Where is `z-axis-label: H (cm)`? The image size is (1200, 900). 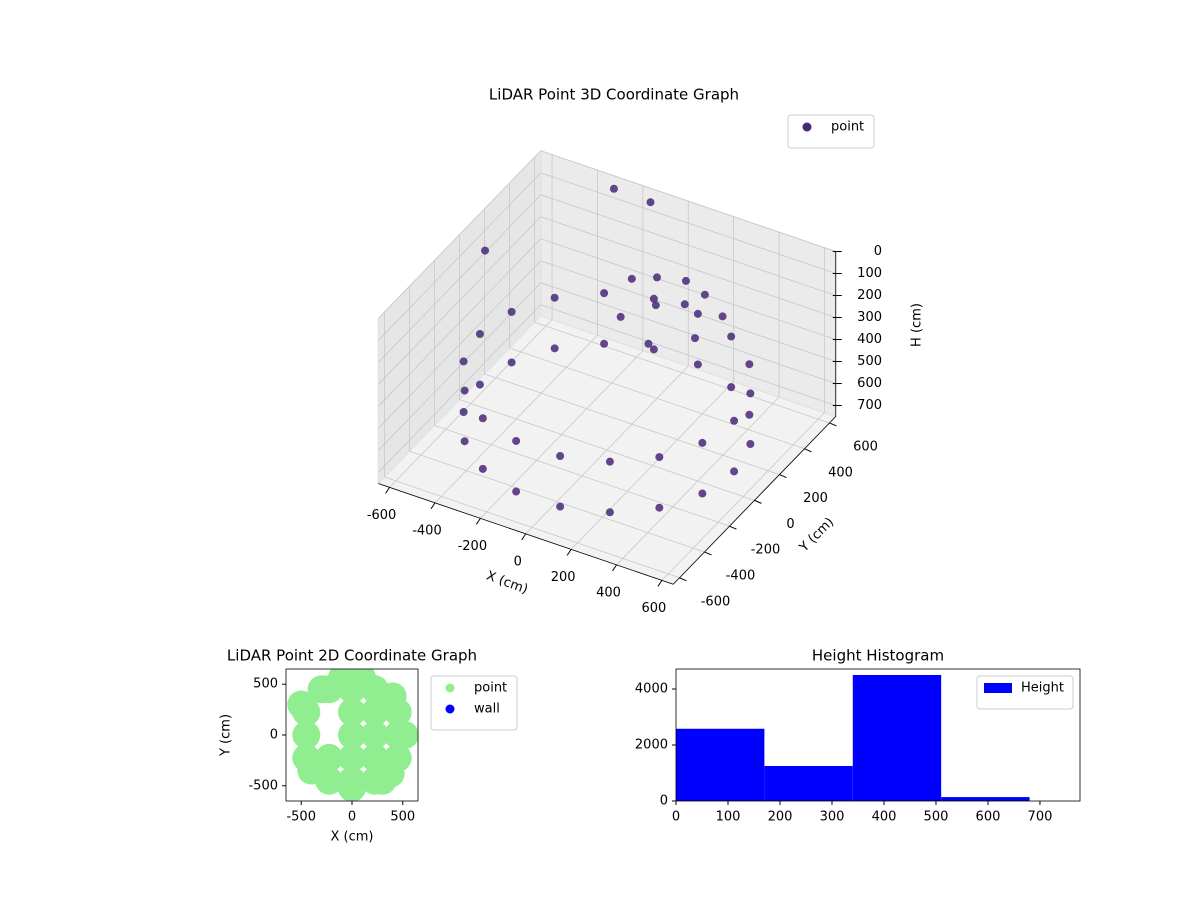
z-axis-label: H (cm) is located at coordinates (917, 325).